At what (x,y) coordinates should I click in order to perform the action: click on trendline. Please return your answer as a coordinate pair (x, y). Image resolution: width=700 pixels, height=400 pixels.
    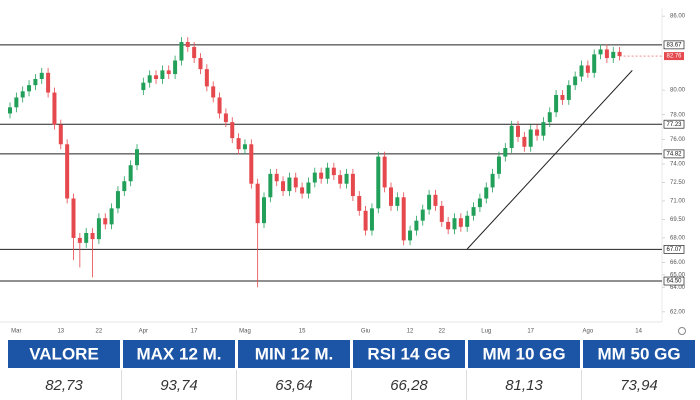
    Looking at the image, I should click on (549, 160).